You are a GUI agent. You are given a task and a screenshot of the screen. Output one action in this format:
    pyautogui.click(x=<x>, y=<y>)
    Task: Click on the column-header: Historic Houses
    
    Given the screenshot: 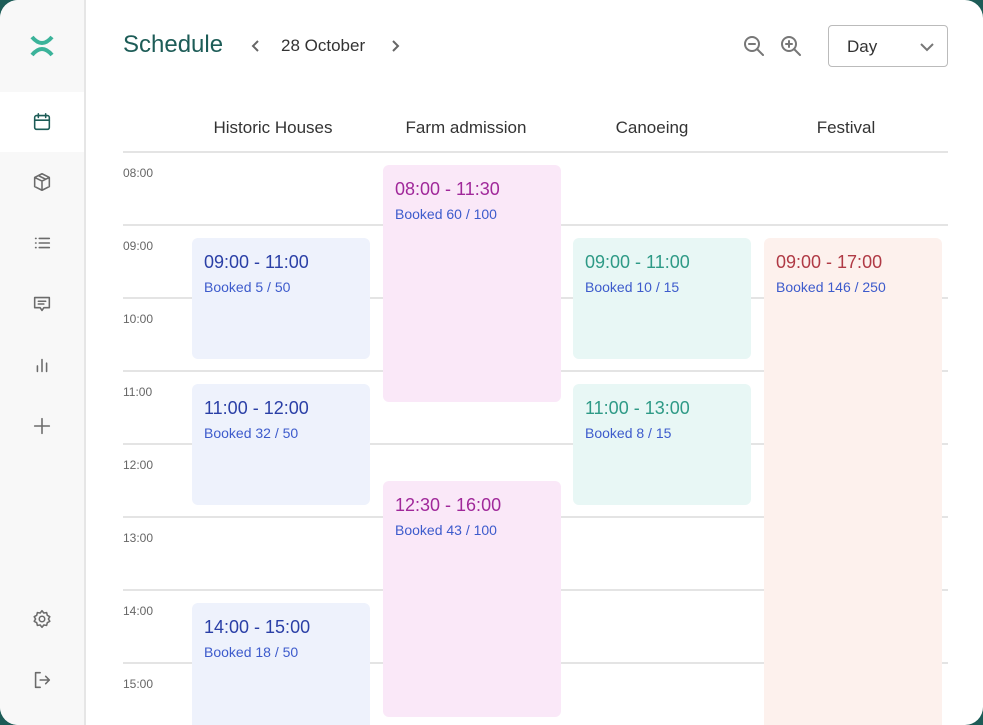 What is the action you would take?
    pyautogui.click(x=273, y=127)
    